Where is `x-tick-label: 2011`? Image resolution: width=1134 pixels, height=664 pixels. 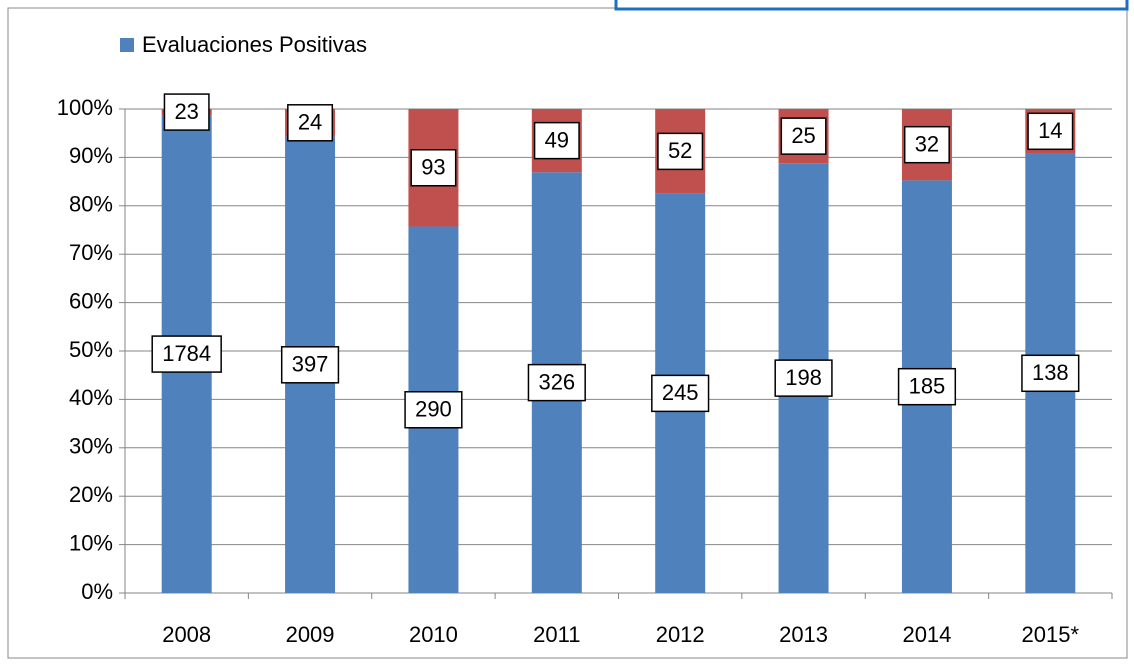 x-tick-label: 2011 is located at coordinates (556, 634).